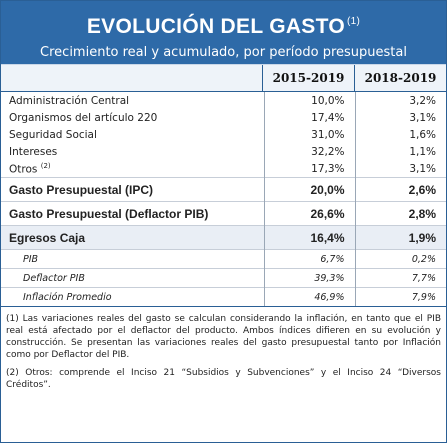  What do you see at coordinates (33, 151) in the screenshot?
I see `row-label: Intereses` at bounding box center [33, 151].